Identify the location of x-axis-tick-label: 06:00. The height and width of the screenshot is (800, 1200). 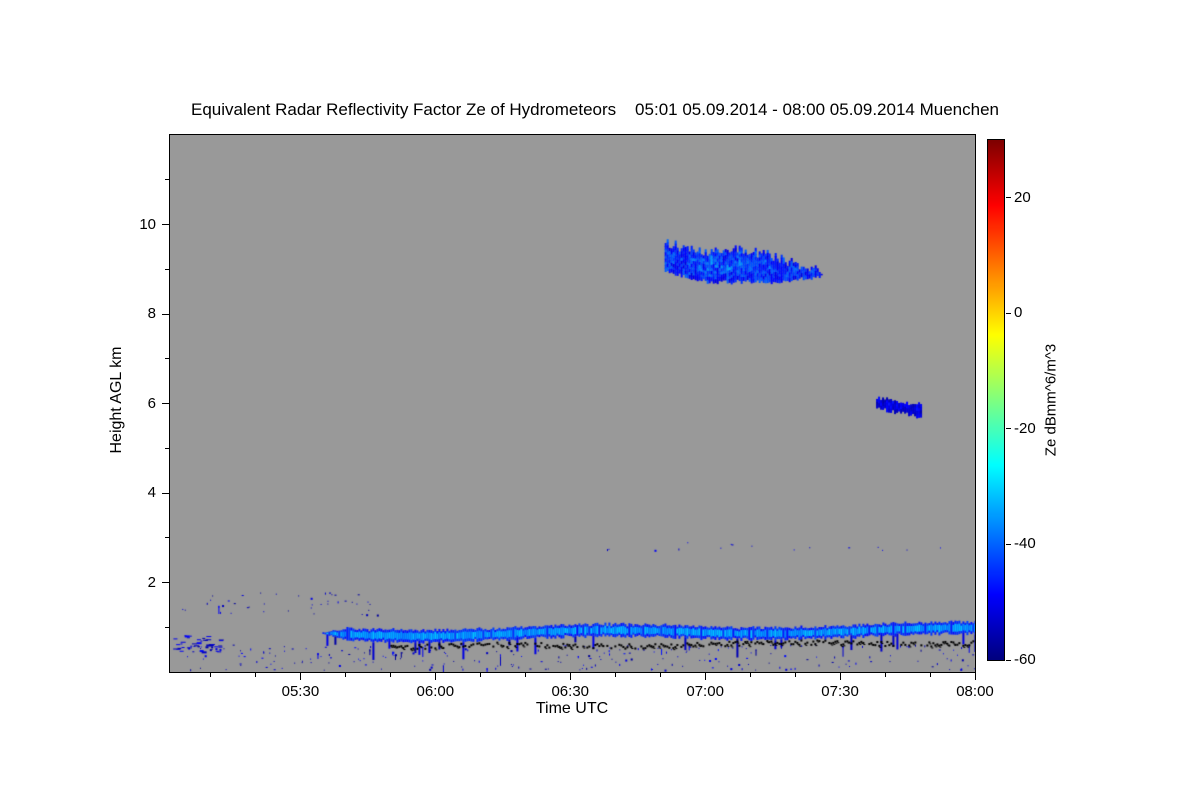
(435, 691).